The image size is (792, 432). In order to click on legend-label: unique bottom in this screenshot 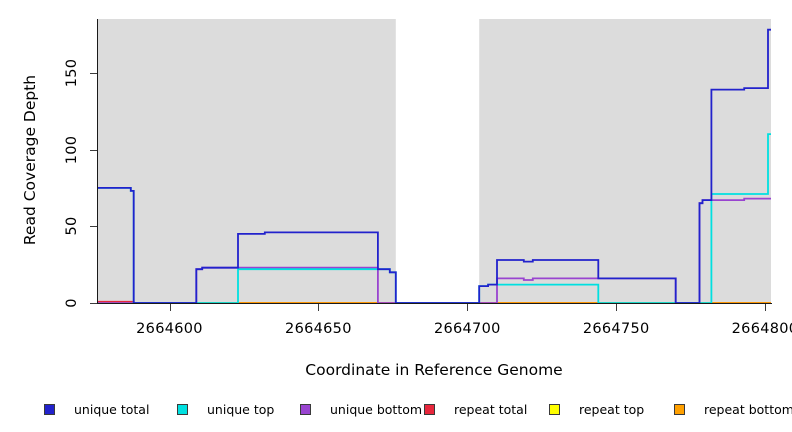, I will do `click(376, 409)`.